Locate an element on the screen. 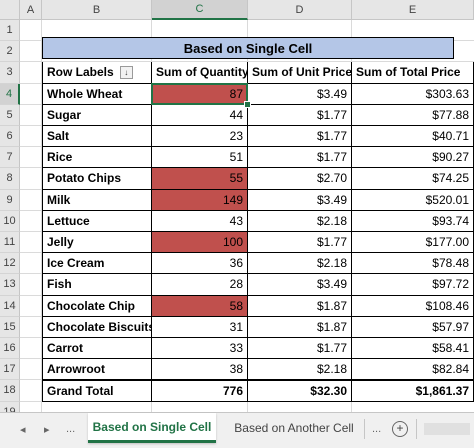 The image size is (474, 448). total-price-cell: $58.41 is located at coordinates (413, 349).